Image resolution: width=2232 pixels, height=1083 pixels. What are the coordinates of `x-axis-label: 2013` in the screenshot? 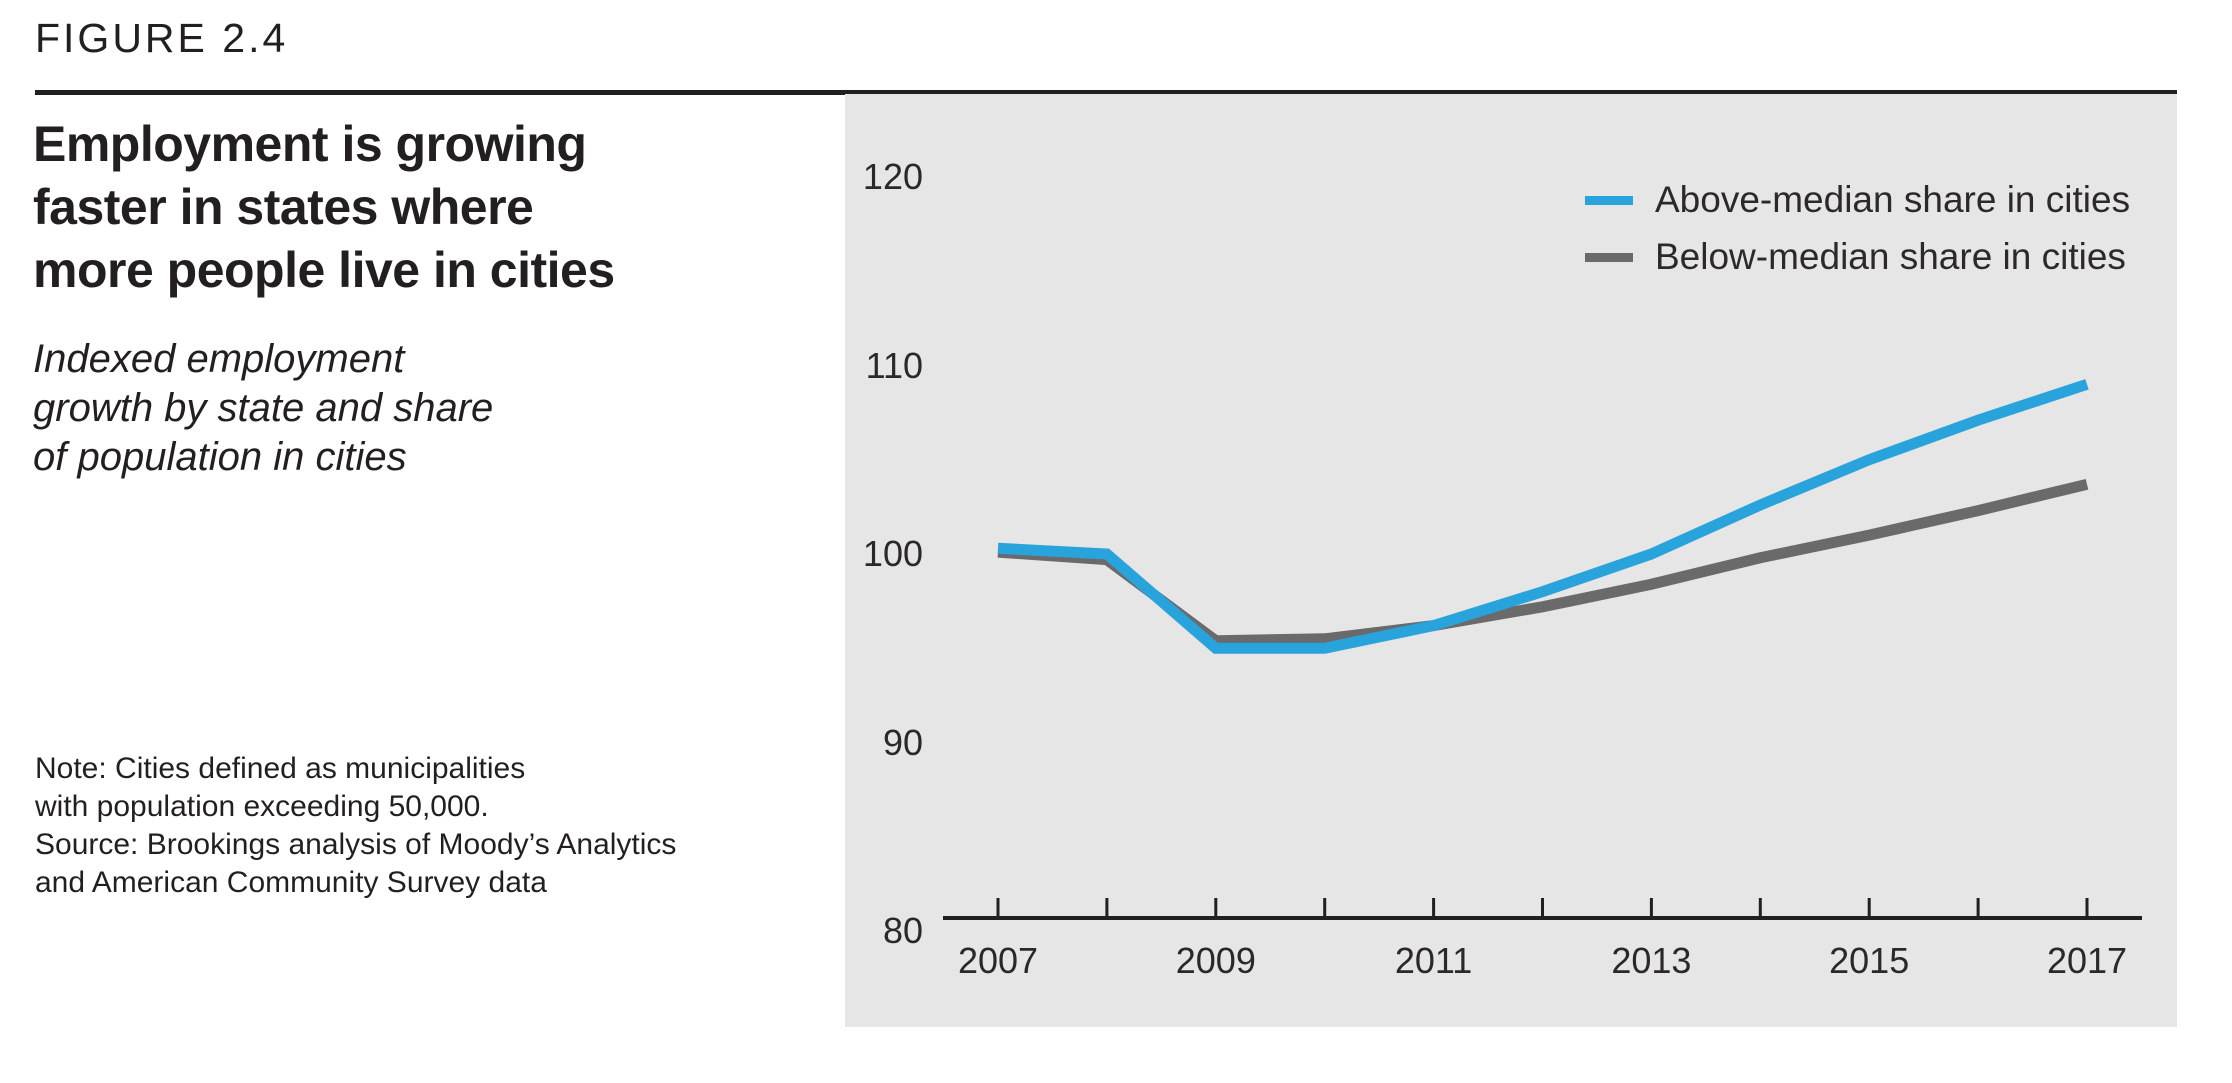 It's located at (1651, 960).